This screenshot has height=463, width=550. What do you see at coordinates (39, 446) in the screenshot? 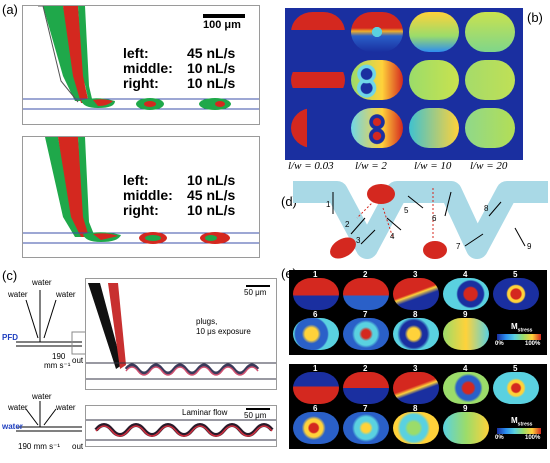
I see `c-bot-speed: 190 mm s⁻¹` at bounding box center [39, 446].